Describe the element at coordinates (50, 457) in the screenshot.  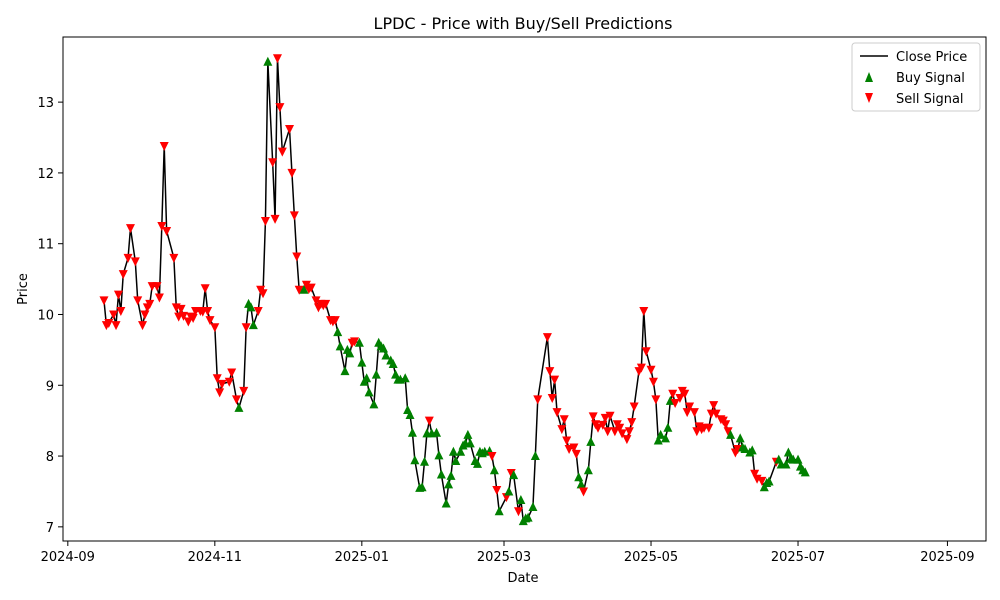
I see `y-tick-label: 8` at that location.